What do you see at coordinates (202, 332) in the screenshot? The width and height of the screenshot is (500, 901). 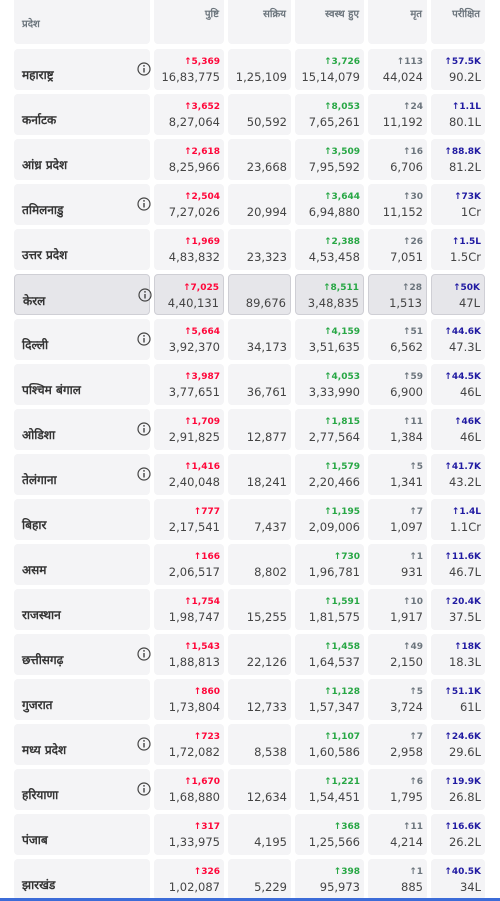 I see `confirmed-delta: 5,664` at bounding box center [202, 332].